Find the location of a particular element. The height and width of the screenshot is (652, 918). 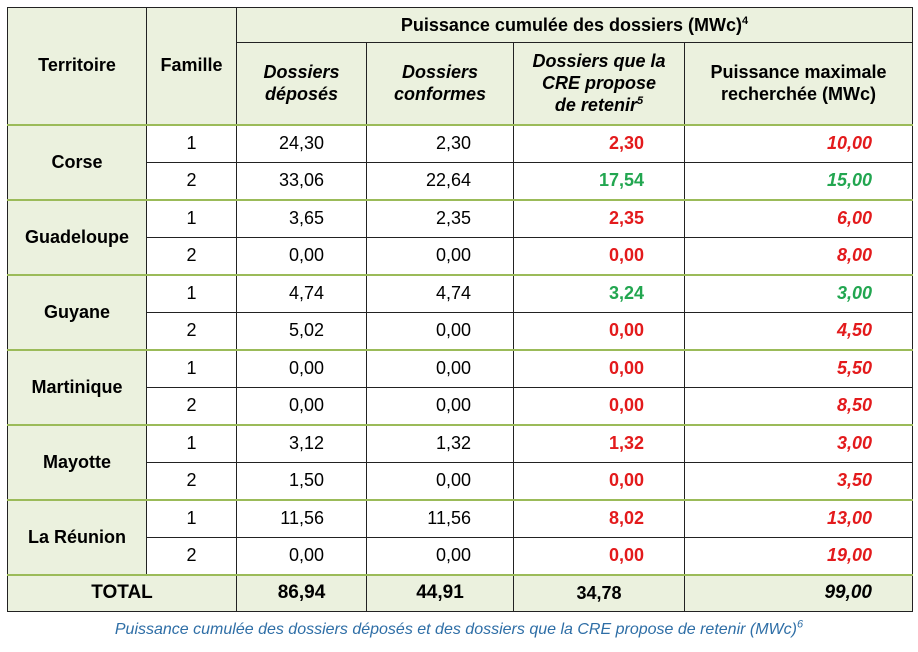

deposes-cell: 1,50 is located at coordinates (301, 480).